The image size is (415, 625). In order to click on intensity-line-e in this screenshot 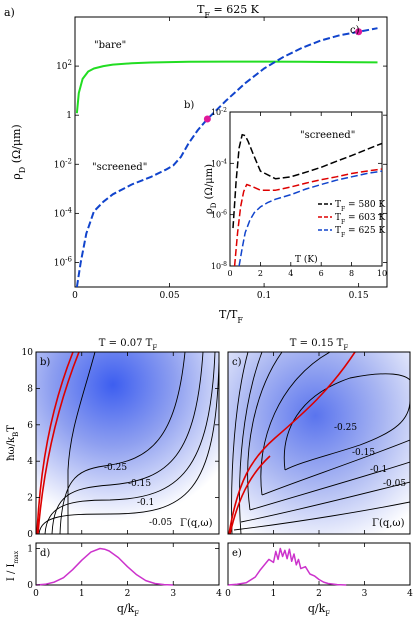, I will do `click(287, 566)`.